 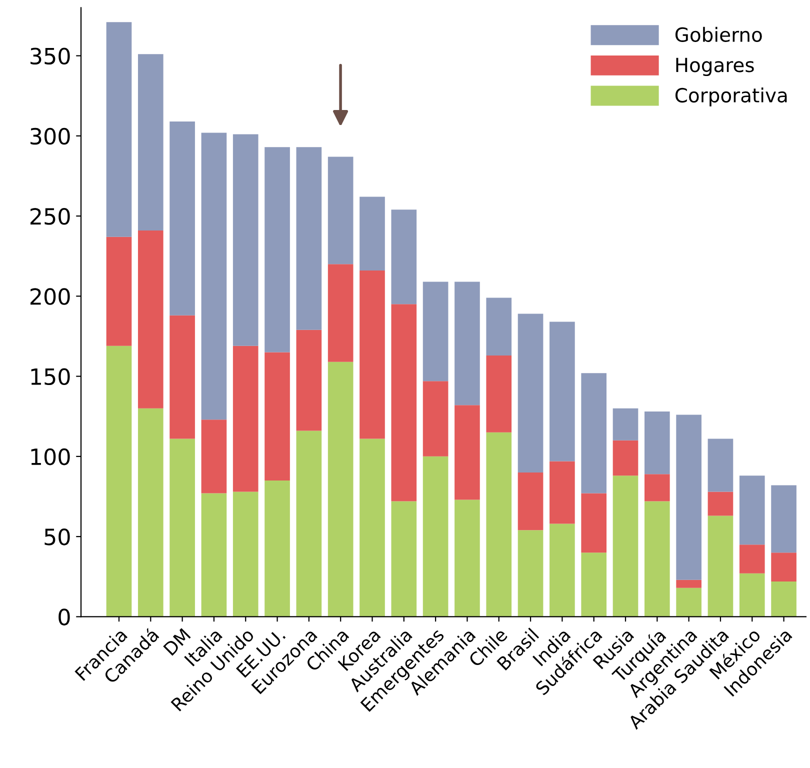 I want to click on y-tick-label: 100, so click(x=50, y=457).